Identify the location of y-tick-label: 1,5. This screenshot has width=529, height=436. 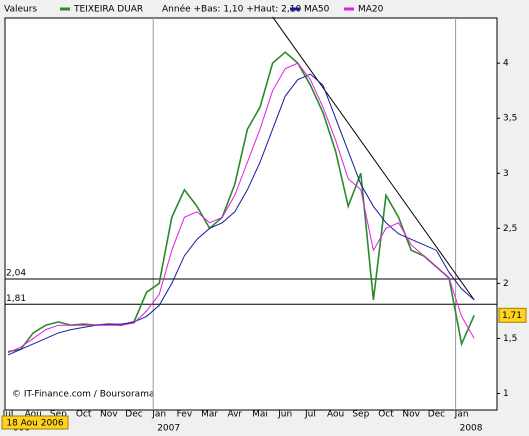
(510, 339).